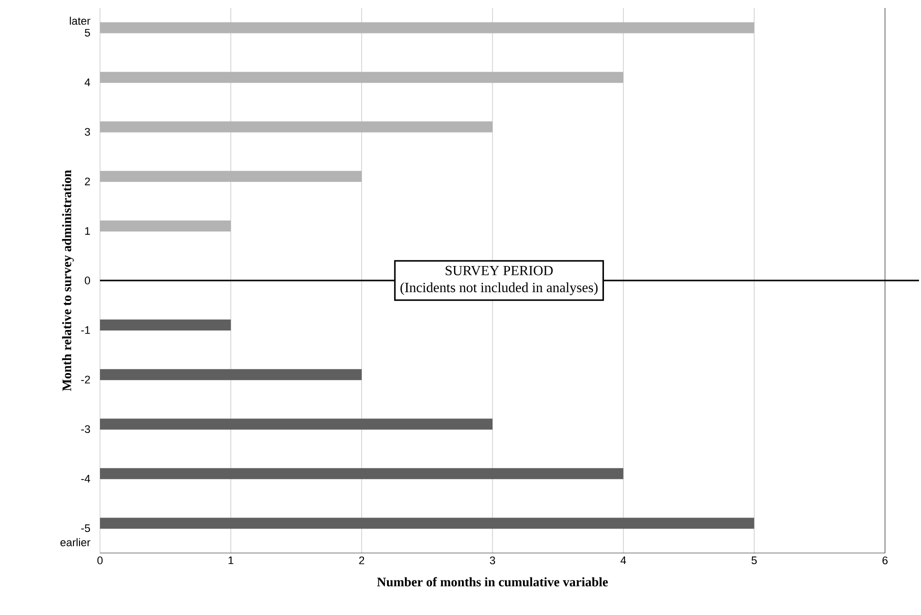  What do you see at coordinates (80, 20) in the screenshot?
I see `text: later` at bounding box center [80, 20].